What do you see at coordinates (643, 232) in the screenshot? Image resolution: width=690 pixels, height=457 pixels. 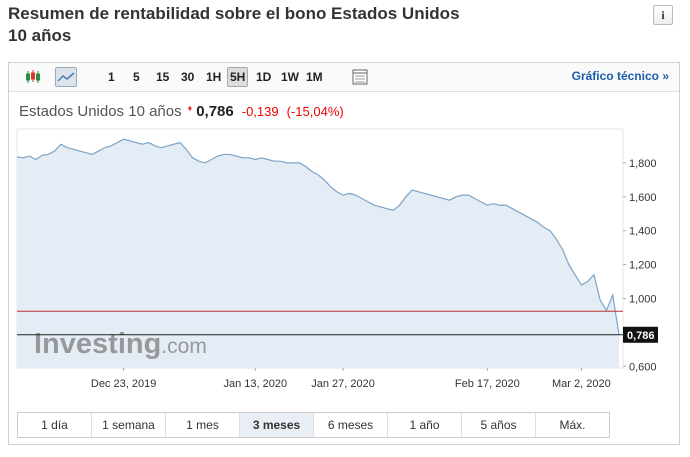 I see `y-tick-label: 1,400` at bounding box center [643, 232].